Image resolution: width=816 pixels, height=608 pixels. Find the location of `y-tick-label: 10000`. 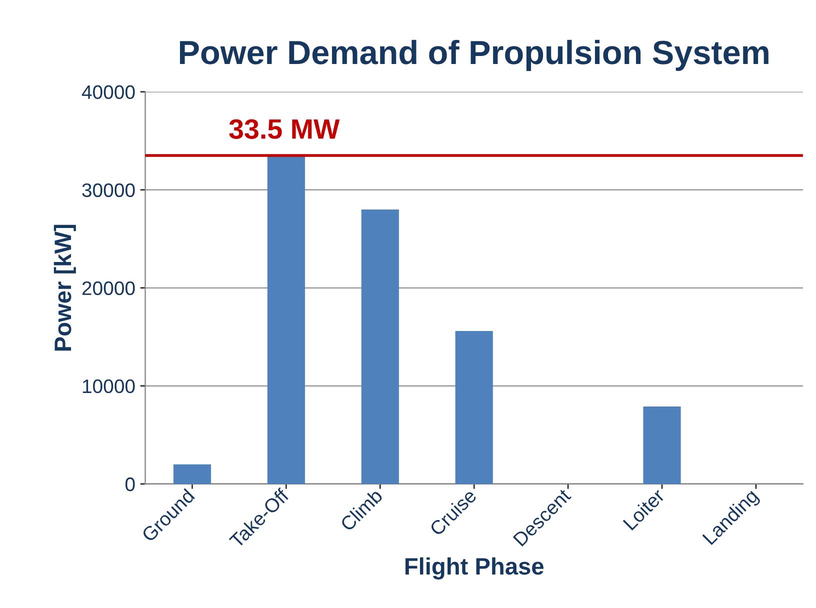

y-tick-label: 10000 is located at coordinates (108, 386).